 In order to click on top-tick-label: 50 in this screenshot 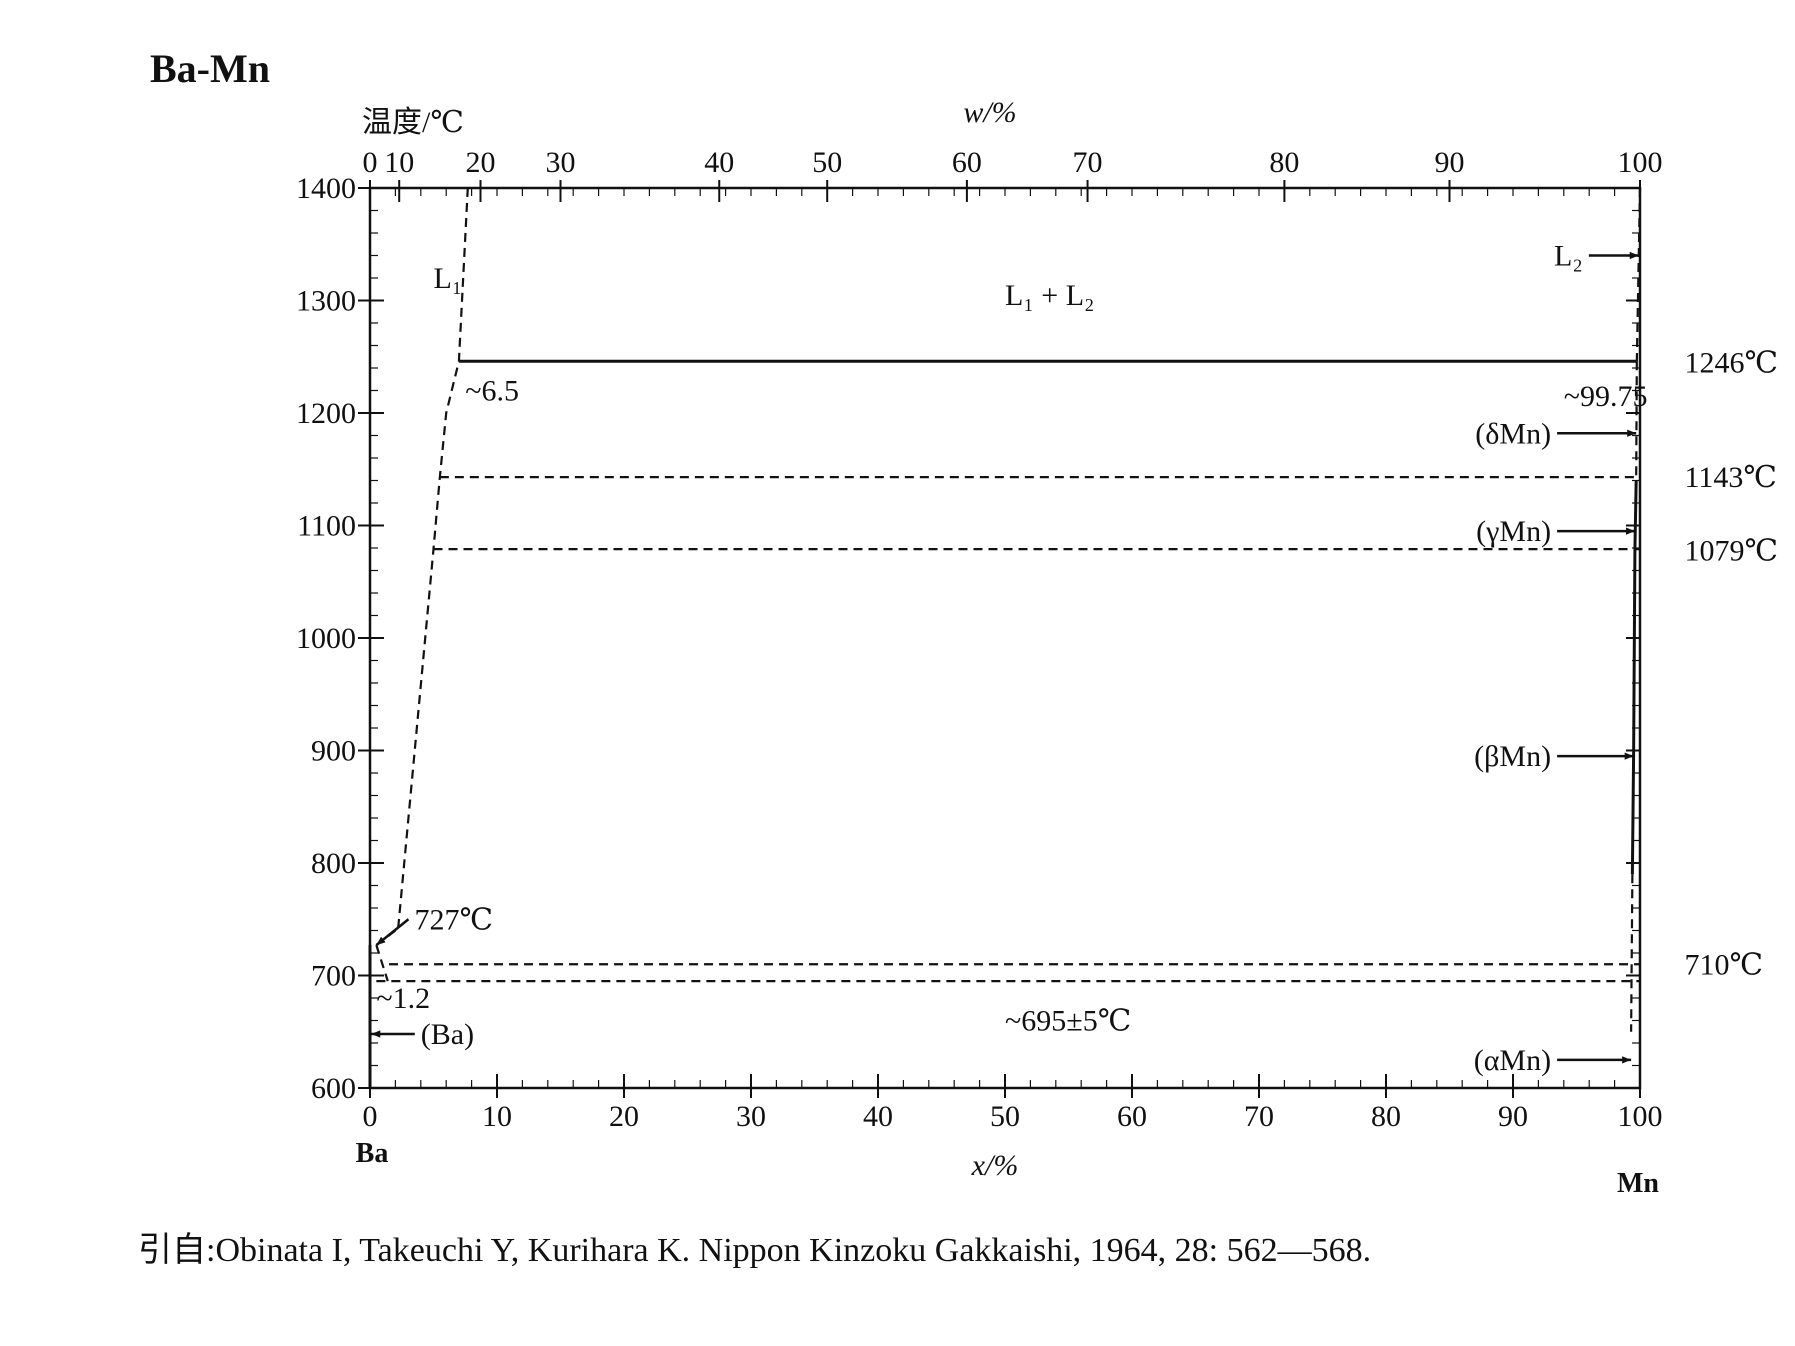, I will do `click(827, 162)`.